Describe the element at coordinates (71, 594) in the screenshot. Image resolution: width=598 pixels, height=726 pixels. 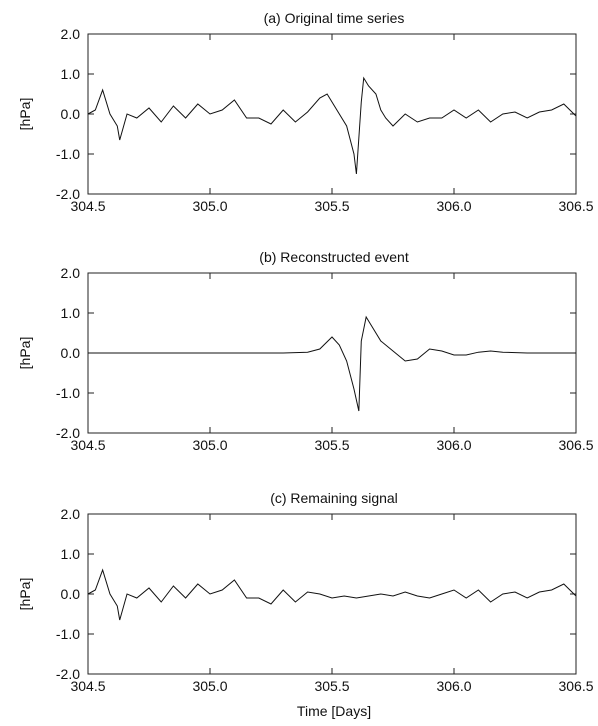
I see `panel-c-y-tick-label: 0.0` at that location.